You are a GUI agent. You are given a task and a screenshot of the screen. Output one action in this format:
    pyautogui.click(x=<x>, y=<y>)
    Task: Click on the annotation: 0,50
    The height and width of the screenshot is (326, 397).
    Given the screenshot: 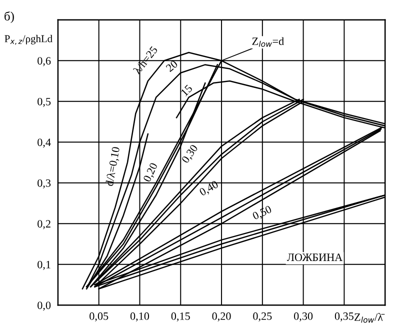 What is the action you would take?
    pyautogui.click(x=262, y=213)
    